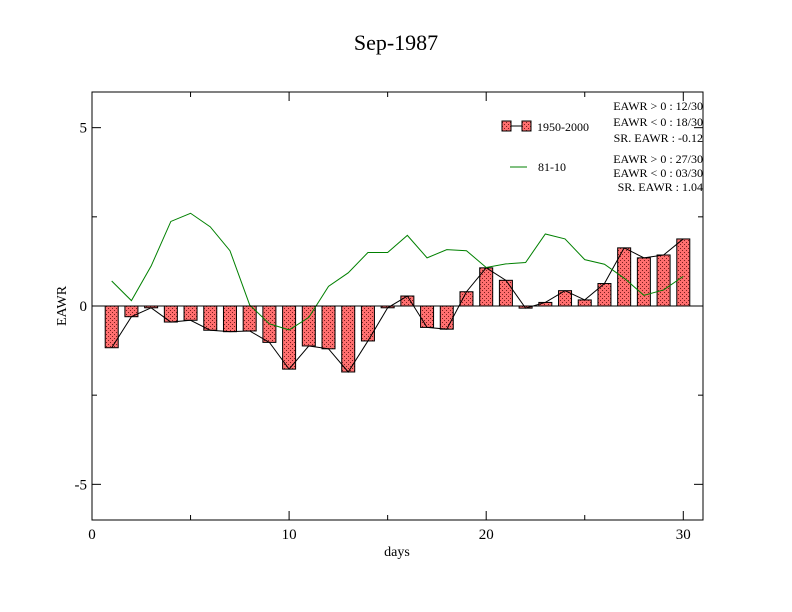  What do you see at coordinates (289, 535) in the screenshot?
I see `x-tick-label: 10` at bounding box center [289, 535].